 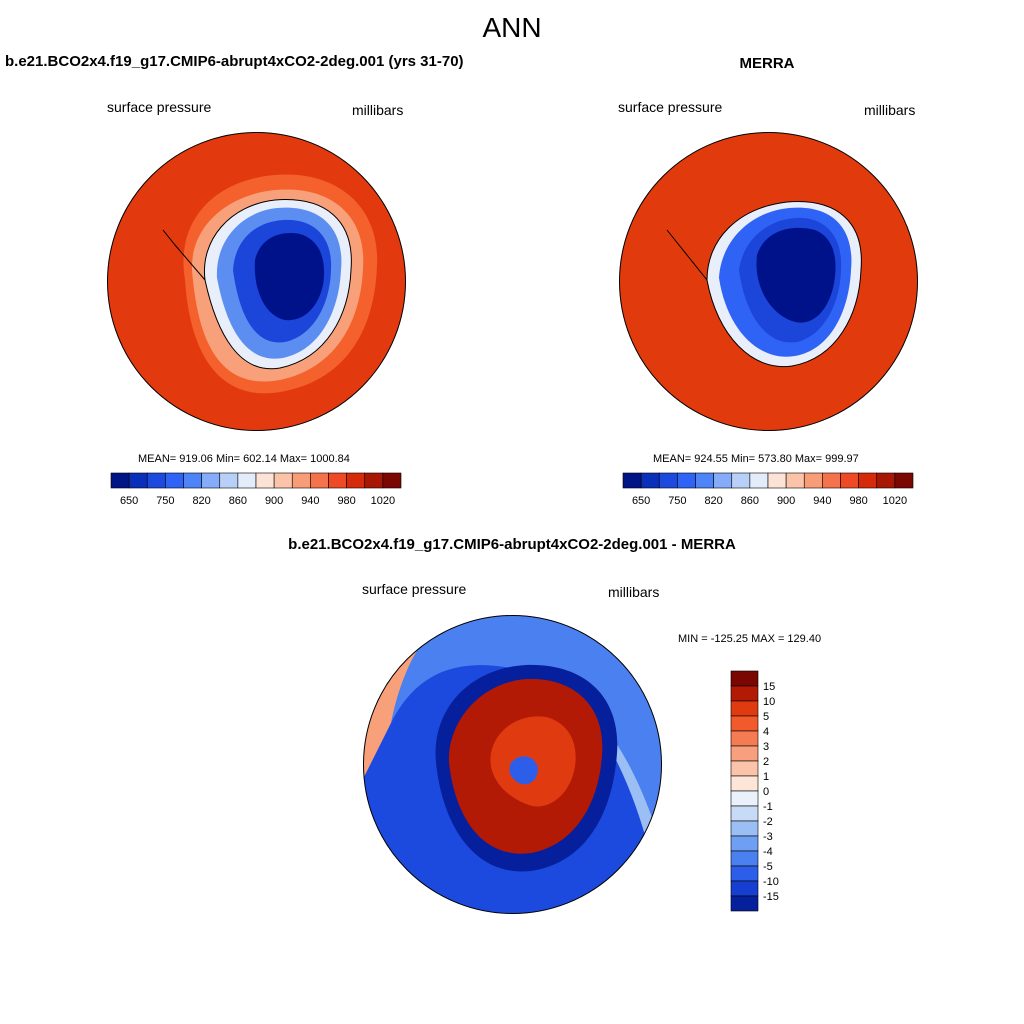 I want to click on diff-colorbar-tick-label: 2, so click(x=766, y=762).